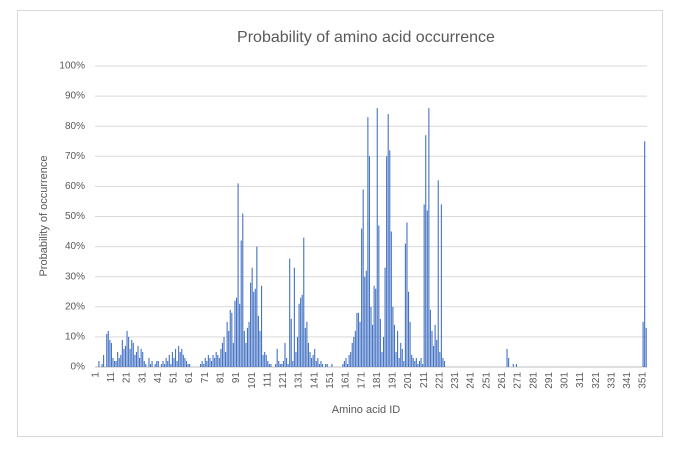 Image resolution: width=680 pixels, height=449 pixels. I want to click on x-tick-label: 321, so click(596, 380).